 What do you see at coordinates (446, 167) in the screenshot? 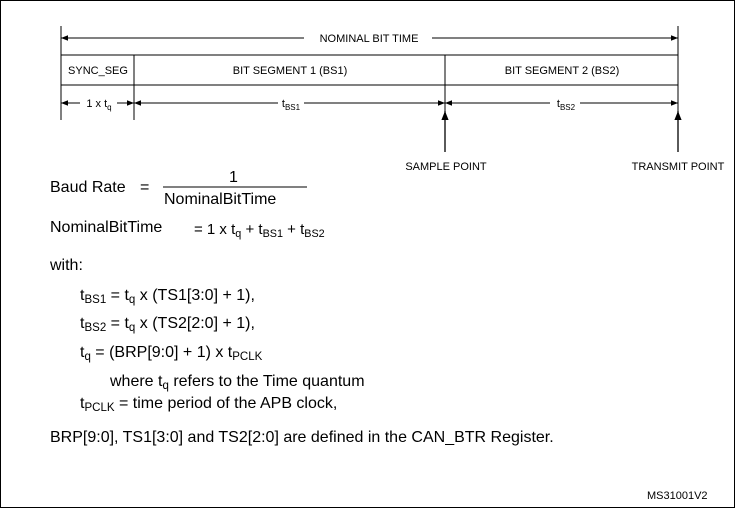
I see `sample-point-label: SAMPLE POINT` at bounding box center [446, 167].